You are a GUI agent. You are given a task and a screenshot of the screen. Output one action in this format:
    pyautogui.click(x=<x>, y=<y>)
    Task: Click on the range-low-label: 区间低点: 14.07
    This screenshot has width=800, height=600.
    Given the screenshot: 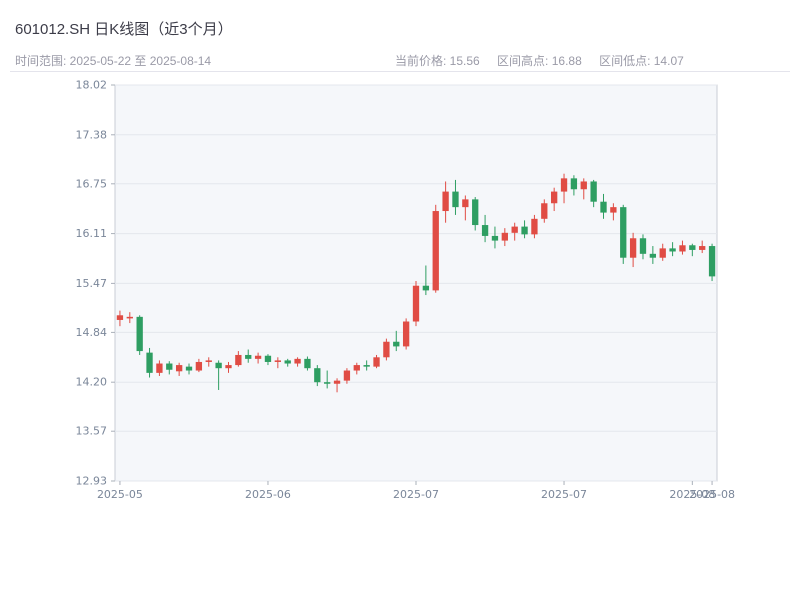 What is the action you would take?
    pyautogui.click(x=641, y=61)
    